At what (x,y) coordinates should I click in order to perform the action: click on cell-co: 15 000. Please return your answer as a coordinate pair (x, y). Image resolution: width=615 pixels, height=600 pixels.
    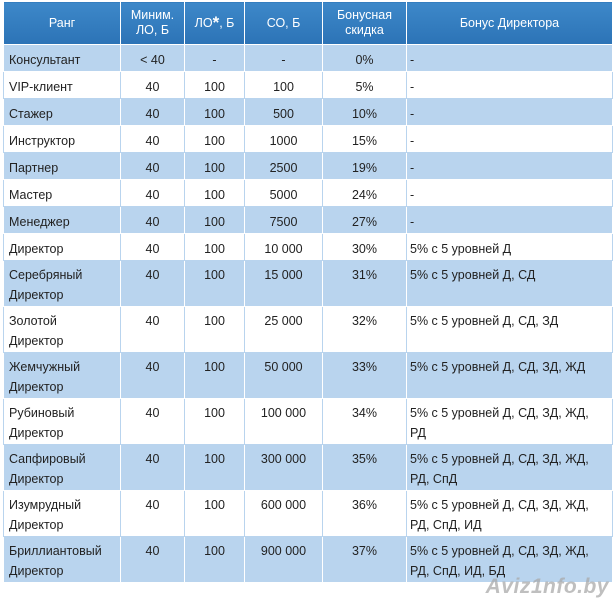
    Looking at the image, I should click on (283, 283).